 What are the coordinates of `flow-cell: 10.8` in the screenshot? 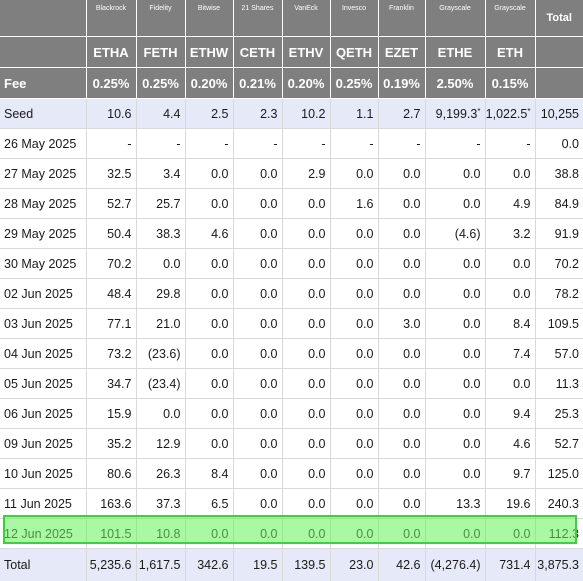 It's located at (160, 534).